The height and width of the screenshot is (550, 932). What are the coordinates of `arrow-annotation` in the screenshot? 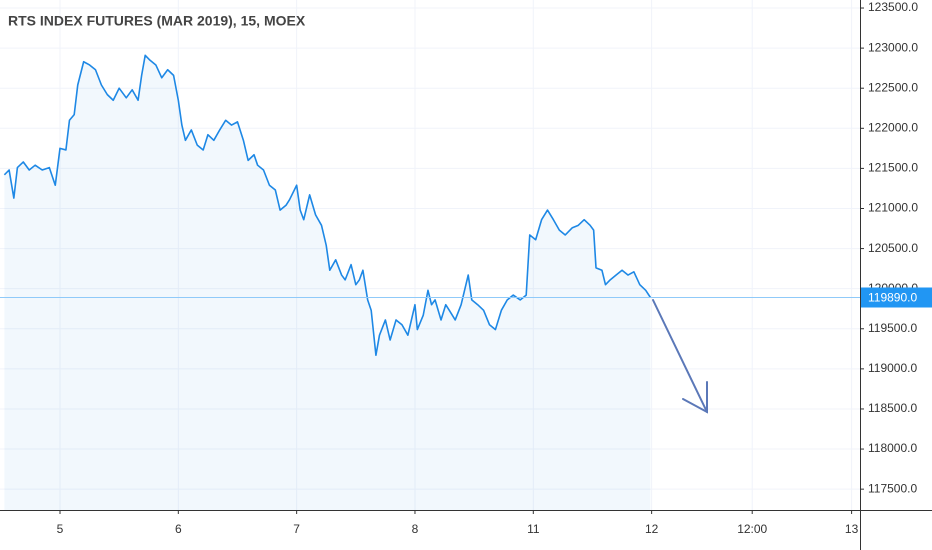 It's located at (680, 356).